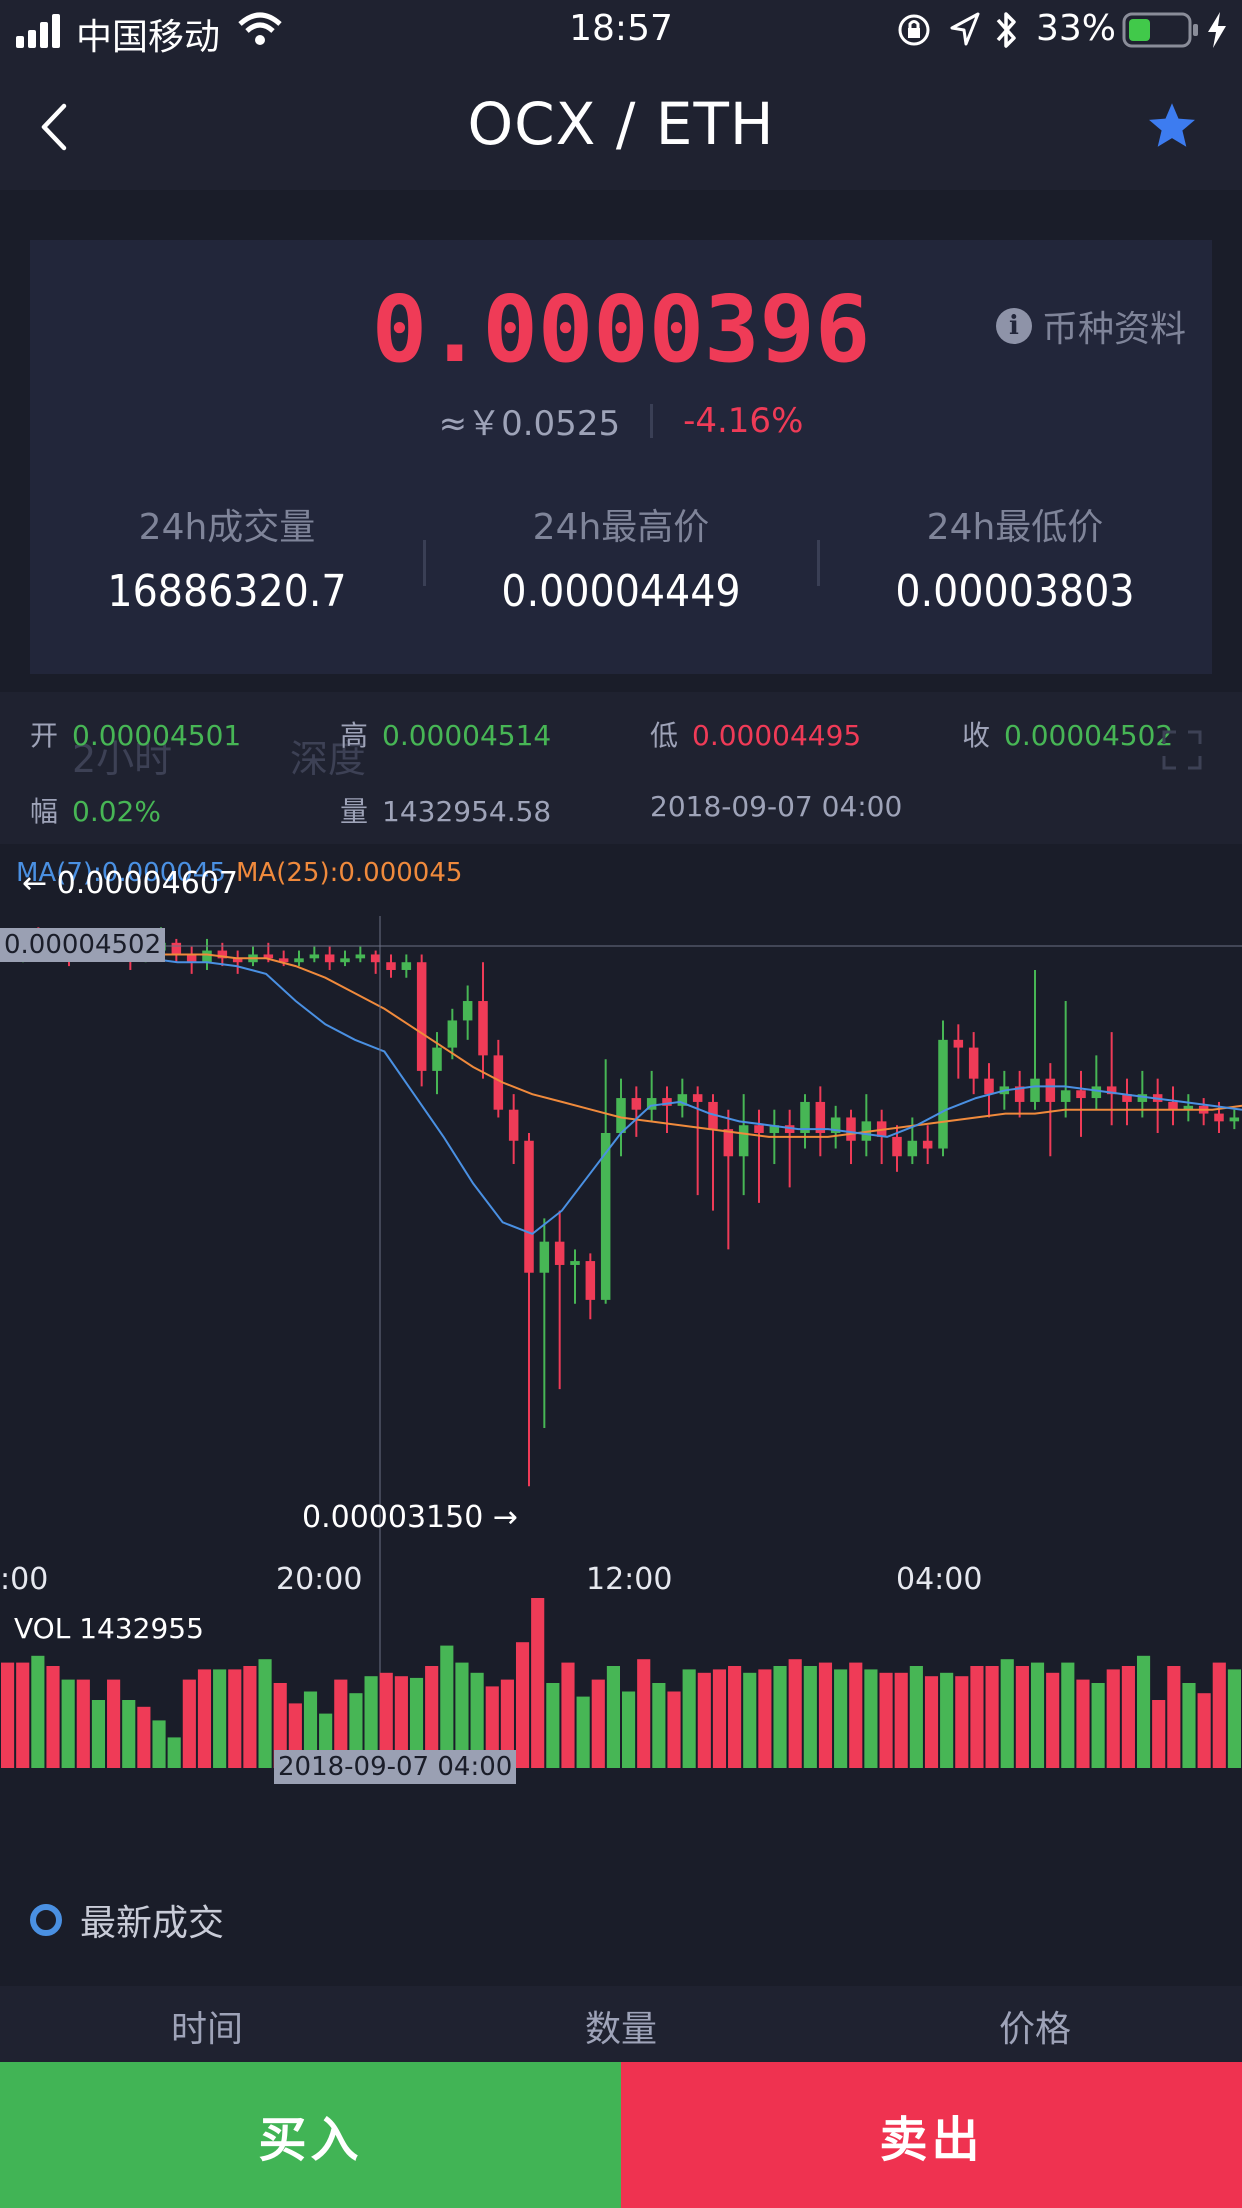  What do you see at coordinates (310, 2135) in the screenshot?
I see `buy-button: 买入` at bounding box center [310, 2135].